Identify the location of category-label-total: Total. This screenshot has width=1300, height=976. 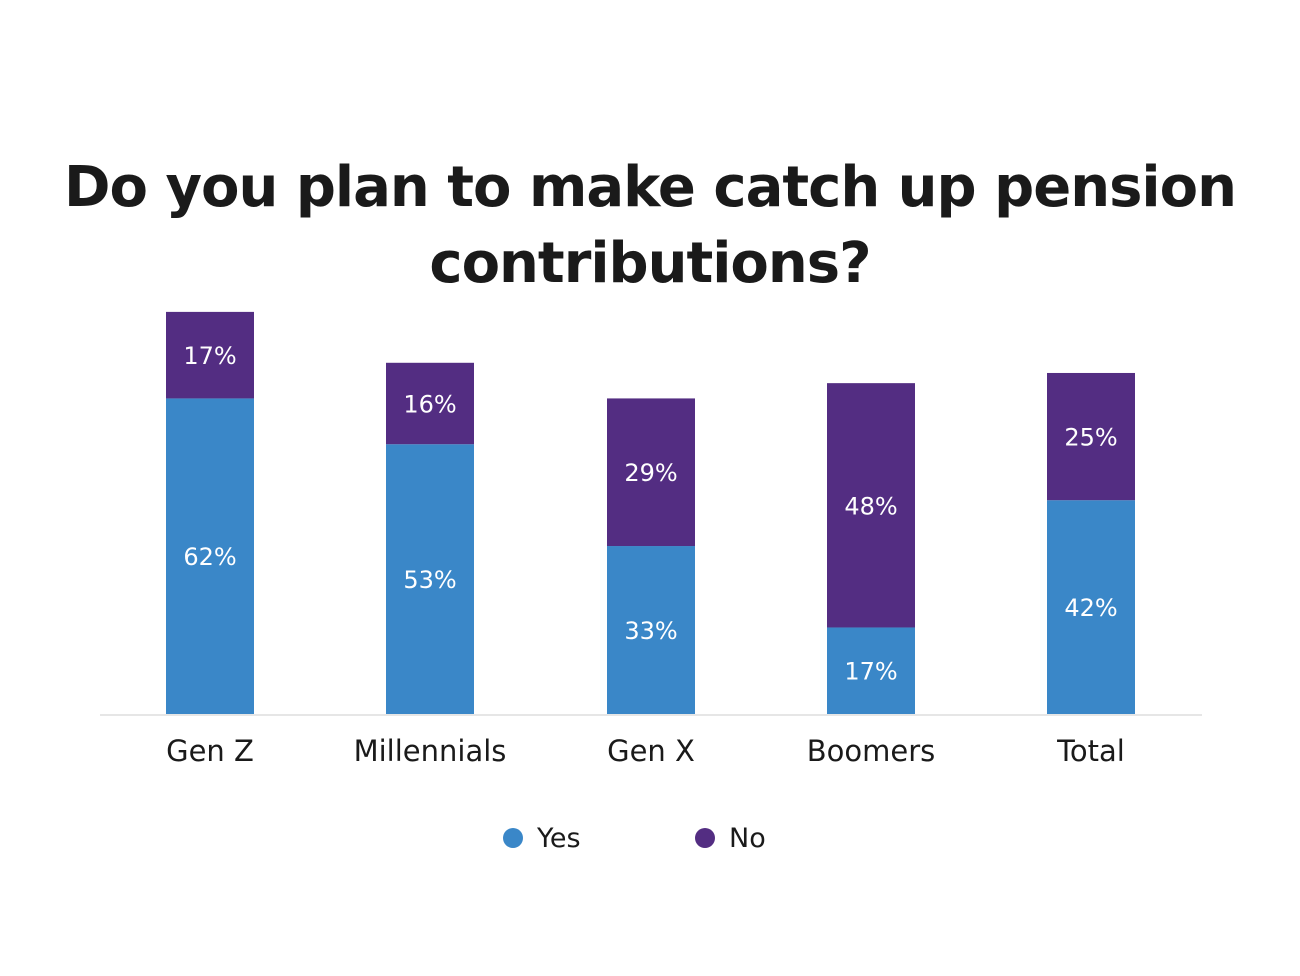
(1090, 751).